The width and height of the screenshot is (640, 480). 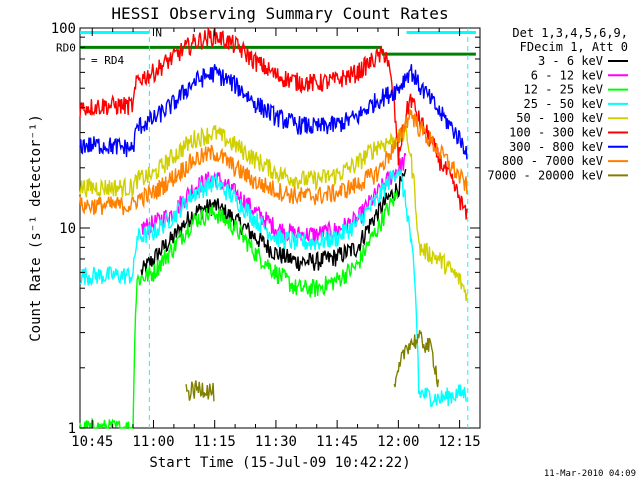 What do you see at coordinates (92, 442) in the screenshot?
I see `x-tick-label: 10:45` at bounding box center [92, 442].